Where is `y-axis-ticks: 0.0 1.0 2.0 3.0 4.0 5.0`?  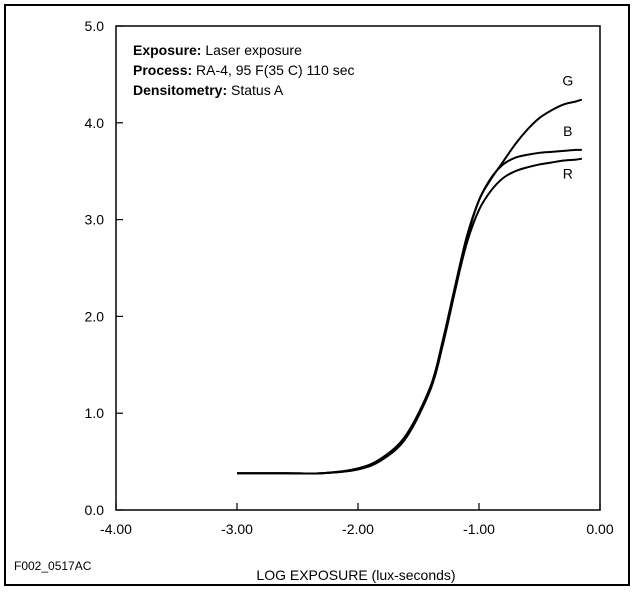
y-axis-ticks: 0.0 1.0 2.0 3.0 4.0 5.0 is located at coordinates (104, 268).